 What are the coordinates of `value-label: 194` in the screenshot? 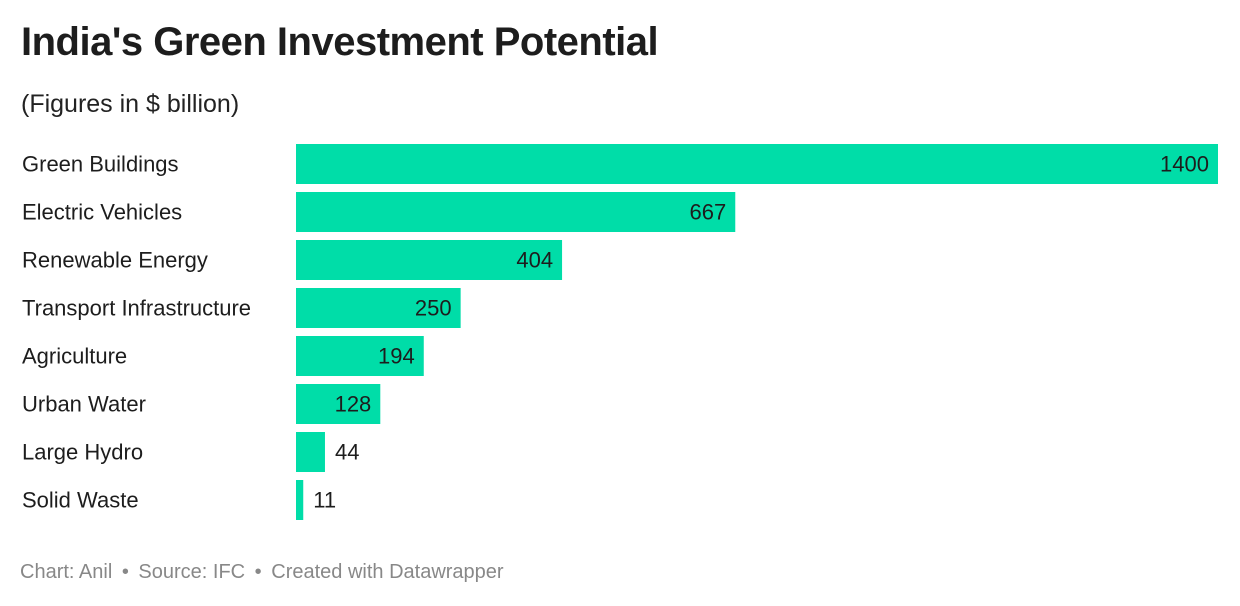 It's located at (396, 356).